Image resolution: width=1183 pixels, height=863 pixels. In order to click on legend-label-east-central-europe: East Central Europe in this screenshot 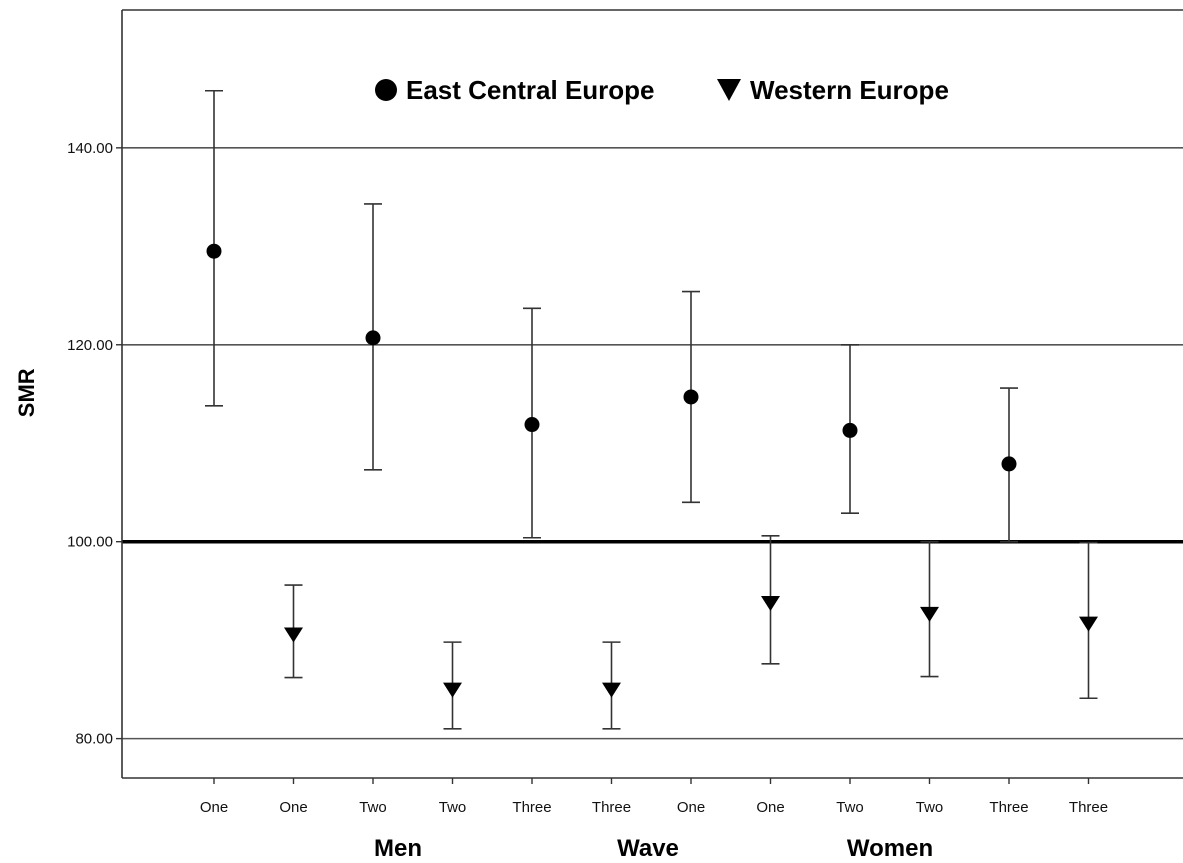, I will do `click(530, 90)`.